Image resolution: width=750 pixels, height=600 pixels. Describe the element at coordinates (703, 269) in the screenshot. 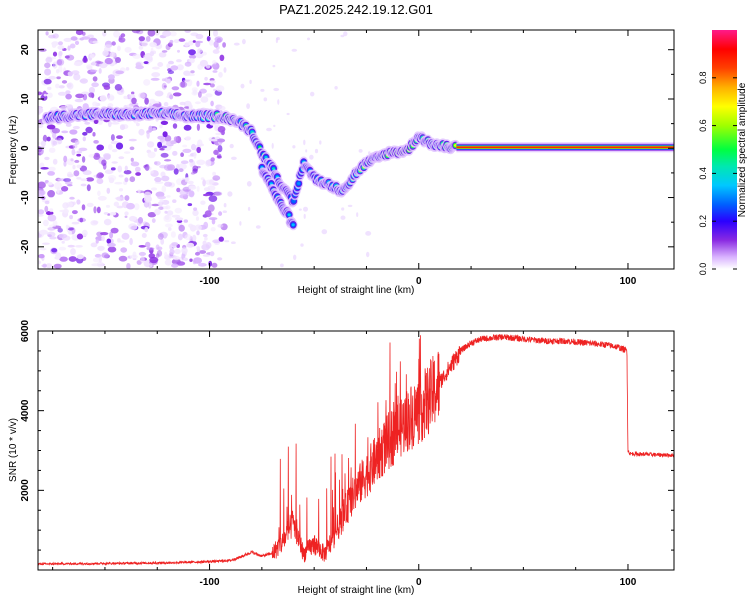

I see `colorbar-tick-label: 0.0` at that location.